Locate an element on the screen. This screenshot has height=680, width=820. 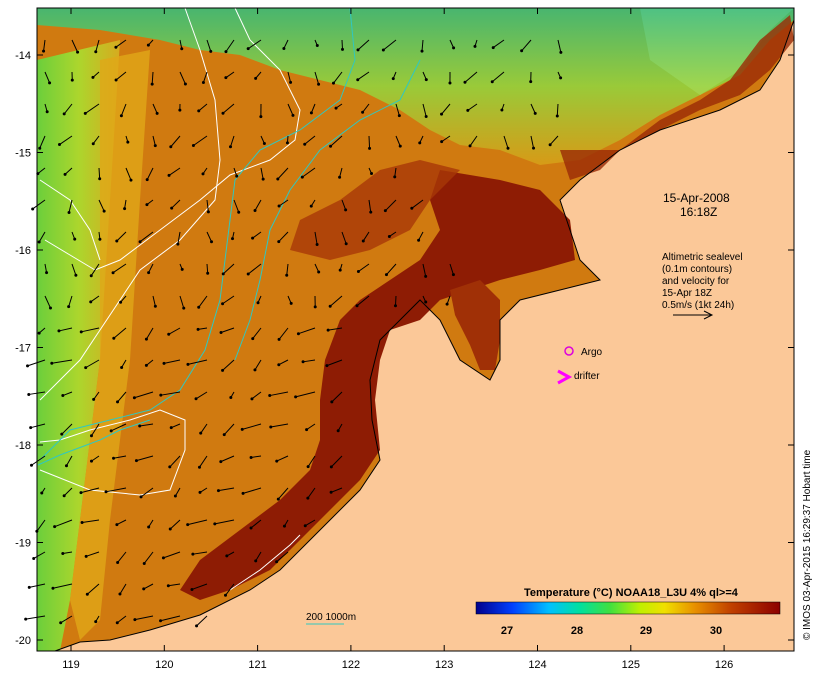
drifter-marker-icon is located at coordinates (565, 377).